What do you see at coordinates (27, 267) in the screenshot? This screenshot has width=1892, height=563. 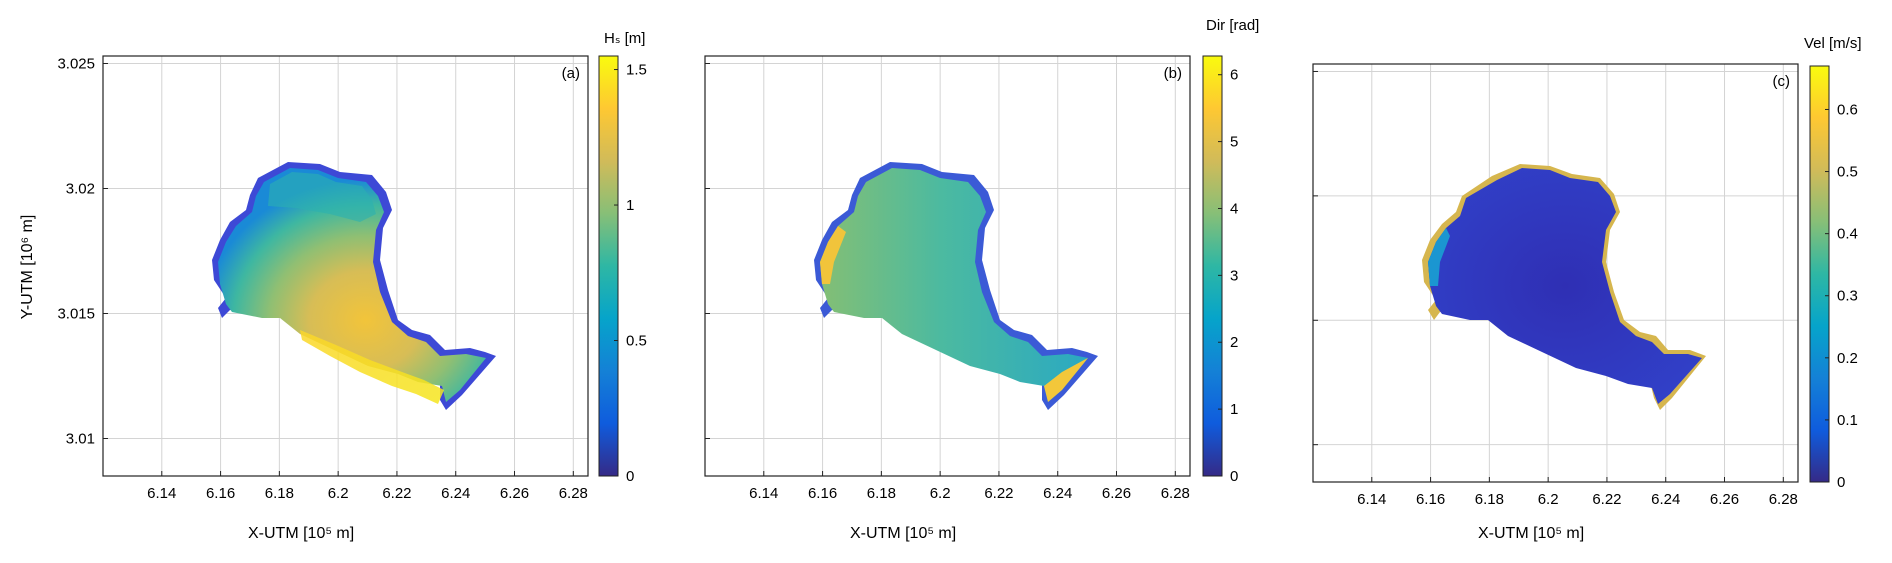 I see `y-axis-label: Y-UTM [10⁶ m]` at bounding box center [27, 267].